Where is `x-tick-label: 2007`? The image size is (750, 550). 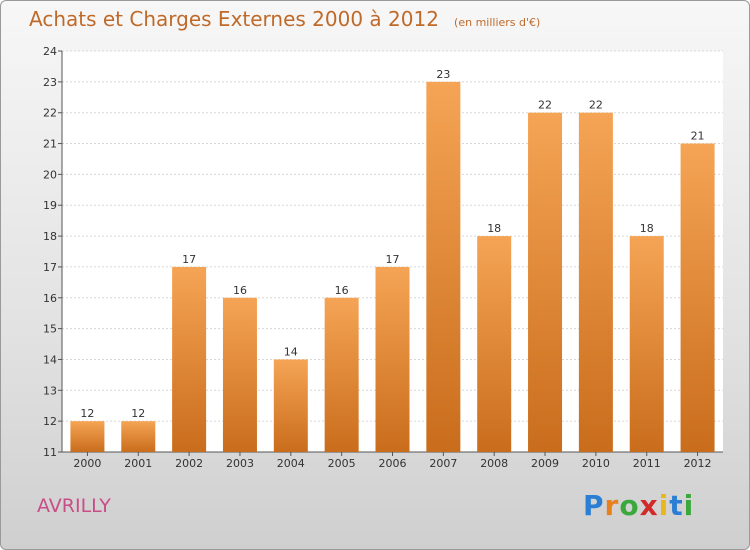
x-tick-label: 2007 is located at coordinates (443, 463).